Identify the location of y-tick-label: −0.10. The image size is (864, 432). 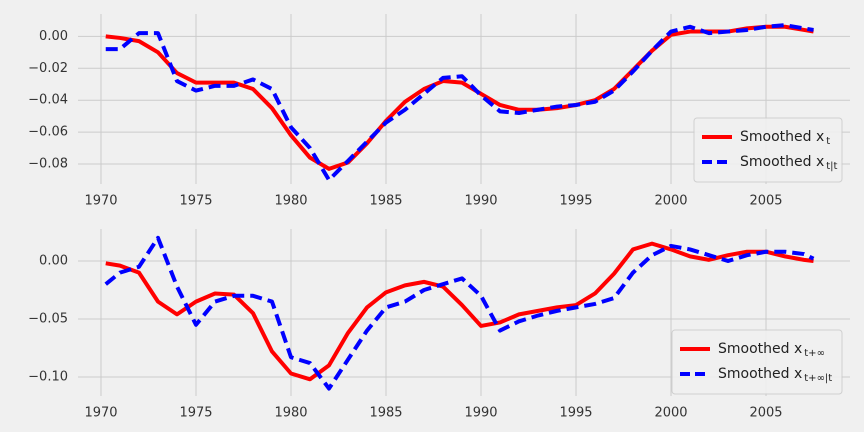
(48, 376).